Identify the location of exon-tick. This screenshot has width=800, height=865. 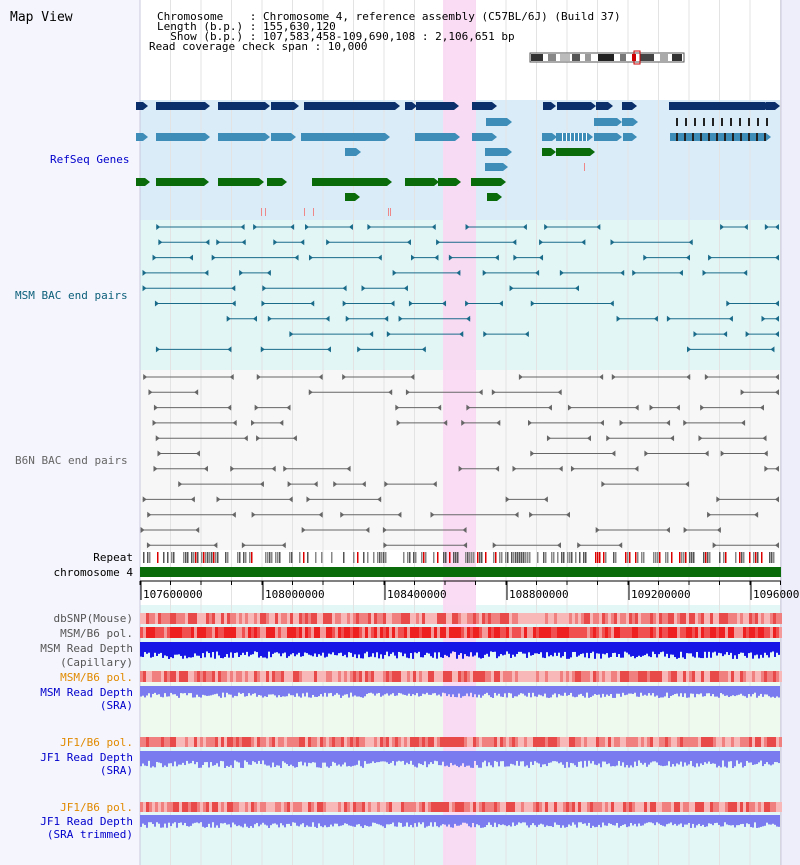
(686, 122).